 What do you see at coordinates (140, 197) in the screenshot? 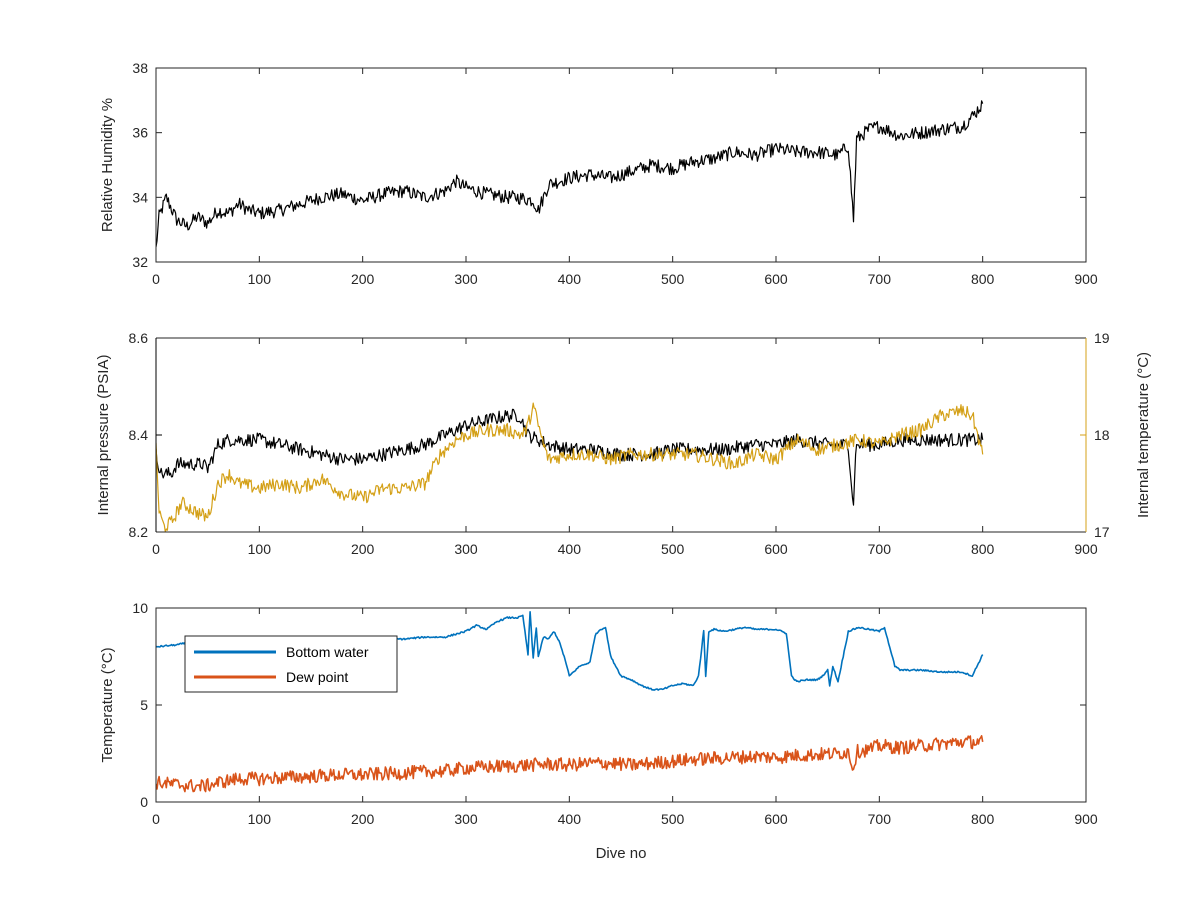
I see `y-tick-label: 34` at bounding box center [140, 197].